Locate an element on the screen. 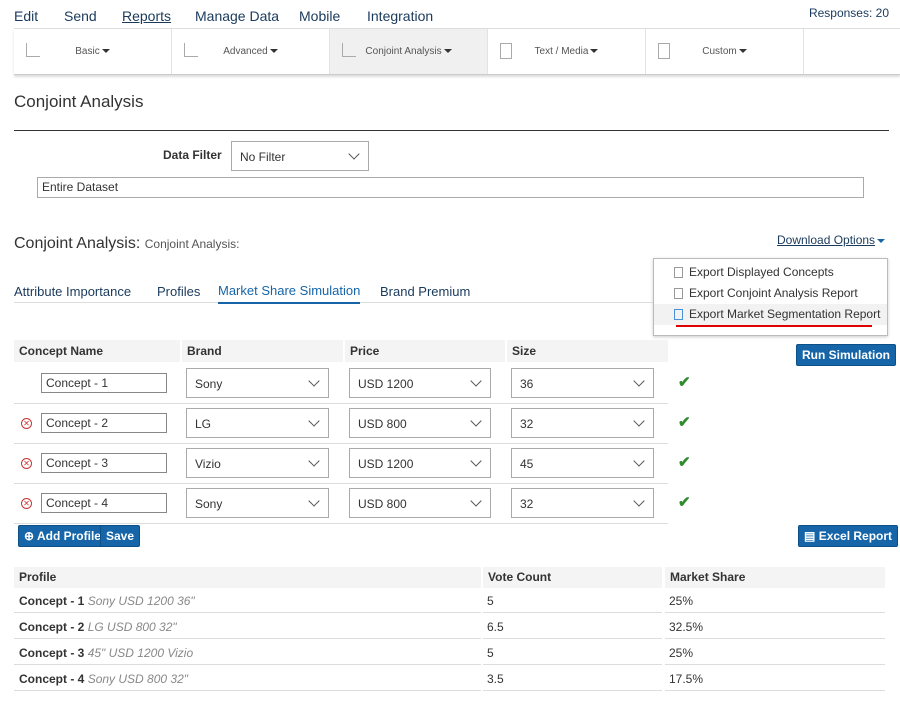  profile-desc: Sony USD 1200 36" is located at coordinates (141, 601).